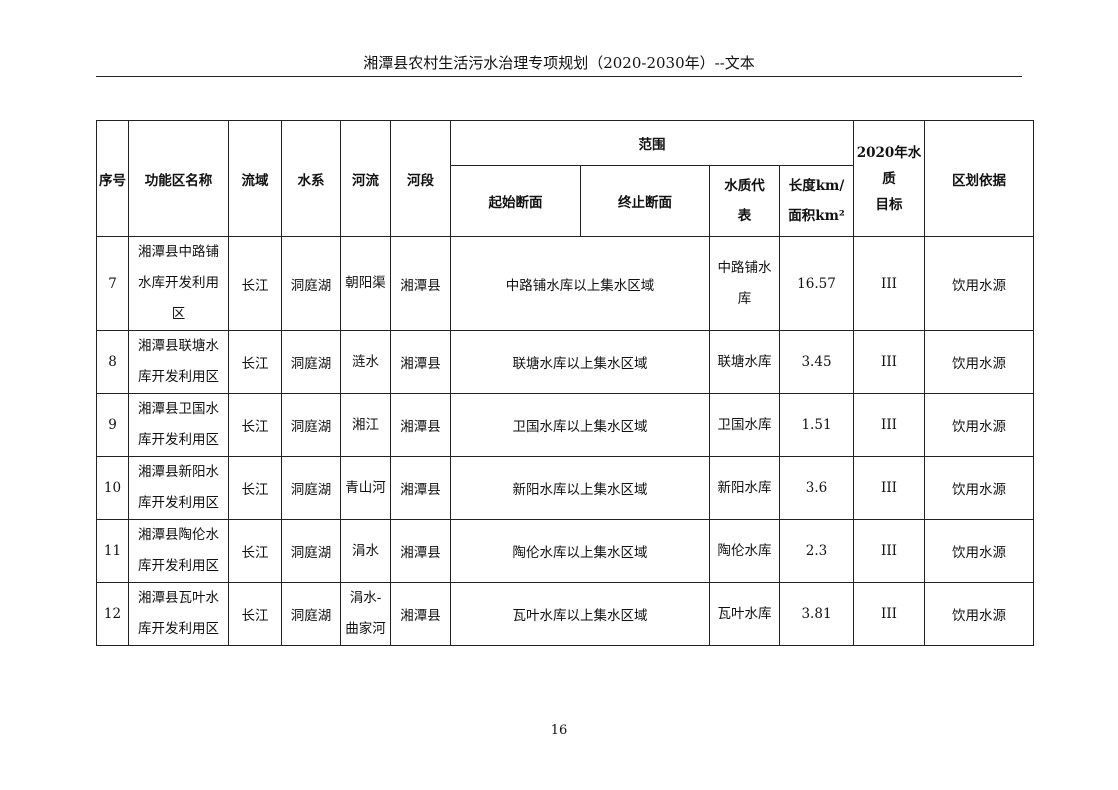  What do you see at coordinates (744, 551) in the screenshot?
I see `cell-rep: 陶伦水库` at bounding box center [744, 551].